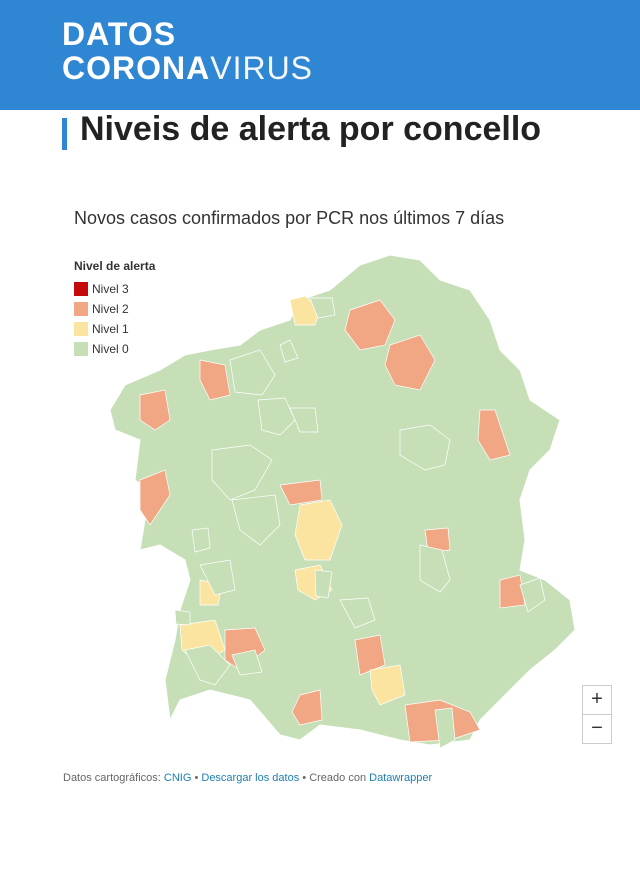  I want to click on legend-title: Nivel de alerta, so click(115, 266).